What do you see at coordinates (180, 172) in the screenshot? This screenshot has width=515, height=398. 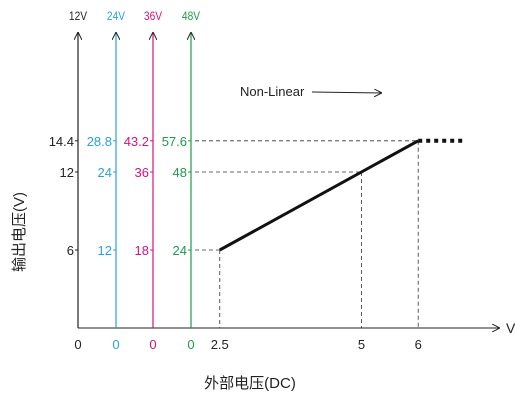 I see `y-tick-label: 48` at bounding box center [180, 172].